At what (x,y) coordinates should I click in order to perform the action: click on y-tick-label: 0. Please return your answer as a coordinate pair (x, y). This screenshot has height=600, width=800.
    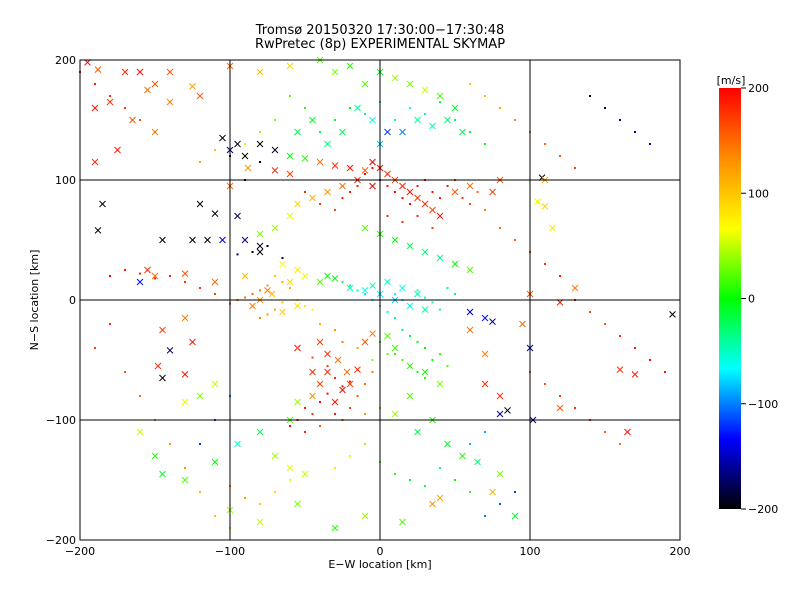
    Looking at the image, I should click on (72, 300).